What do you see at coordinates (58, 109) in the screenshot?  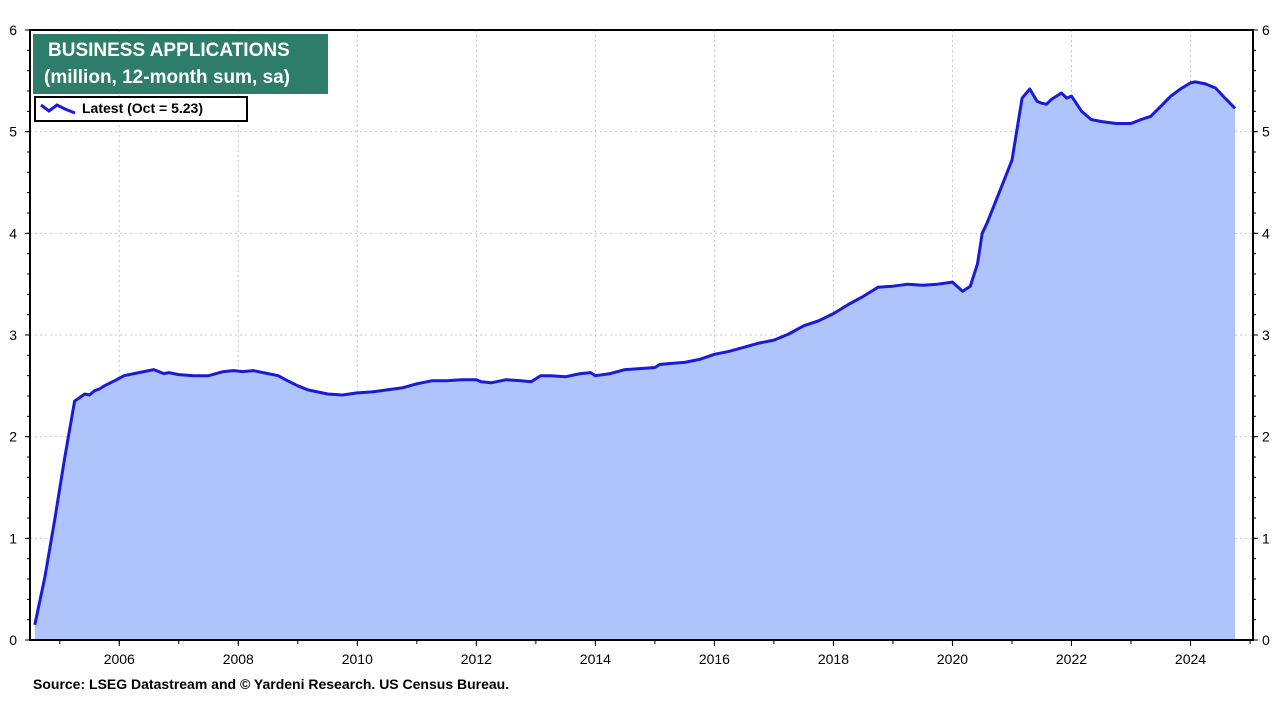 I see `legend-line-icon` at bounding box center [58, 109].